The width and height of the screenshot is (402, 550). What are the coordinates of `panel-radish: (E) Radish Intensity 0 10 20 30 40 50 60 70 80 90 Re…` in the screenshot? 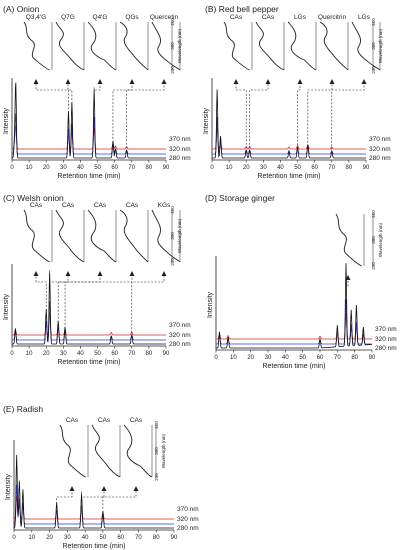 It's located at (101, 477).